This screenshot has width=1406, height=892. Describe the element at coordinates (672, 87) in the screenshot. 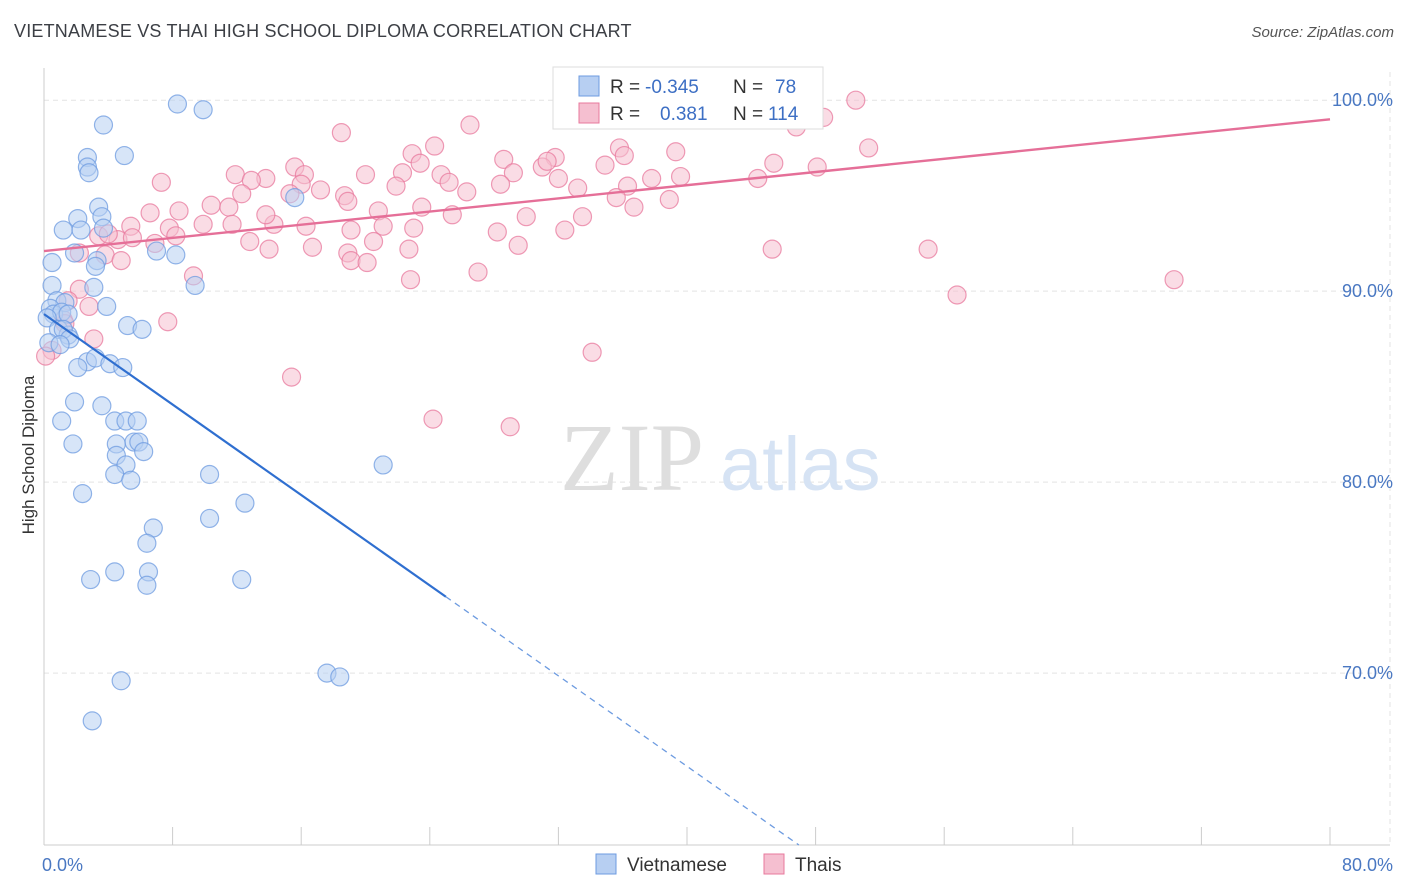

I see `legend-r-value-1: -0.345` at that location.